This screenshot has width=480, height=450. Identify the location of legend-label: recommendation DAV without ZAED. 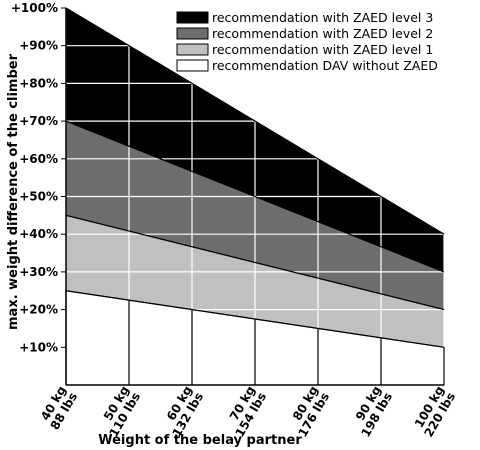
(325, 65).